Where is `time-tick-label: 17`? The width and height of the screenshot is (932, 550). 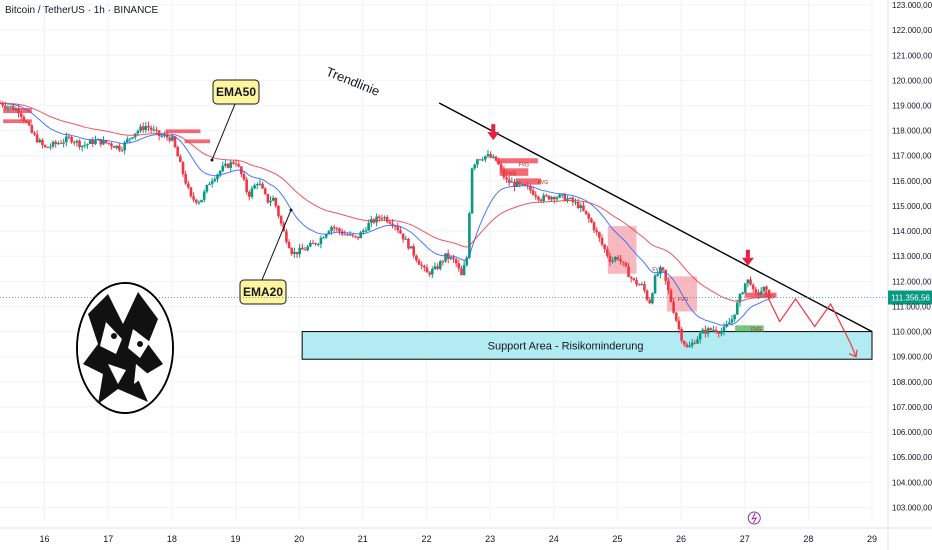 time-tick-label: 17 is located at coordinates (108, 539).